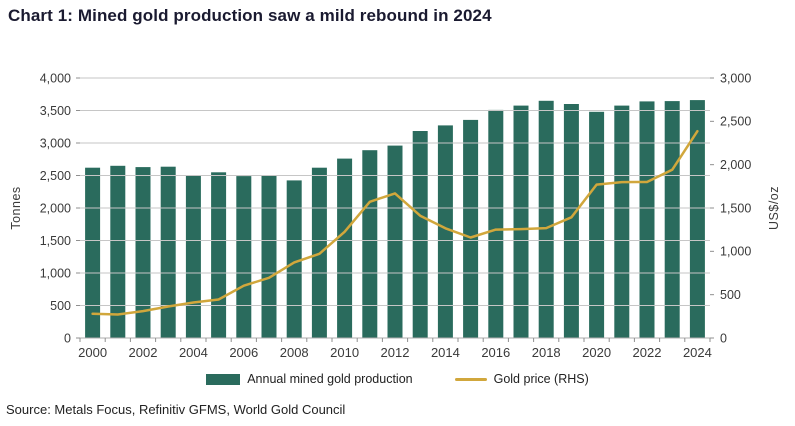  I want to click on legend-item-price: Gold price (RHS), so click(521, 379).